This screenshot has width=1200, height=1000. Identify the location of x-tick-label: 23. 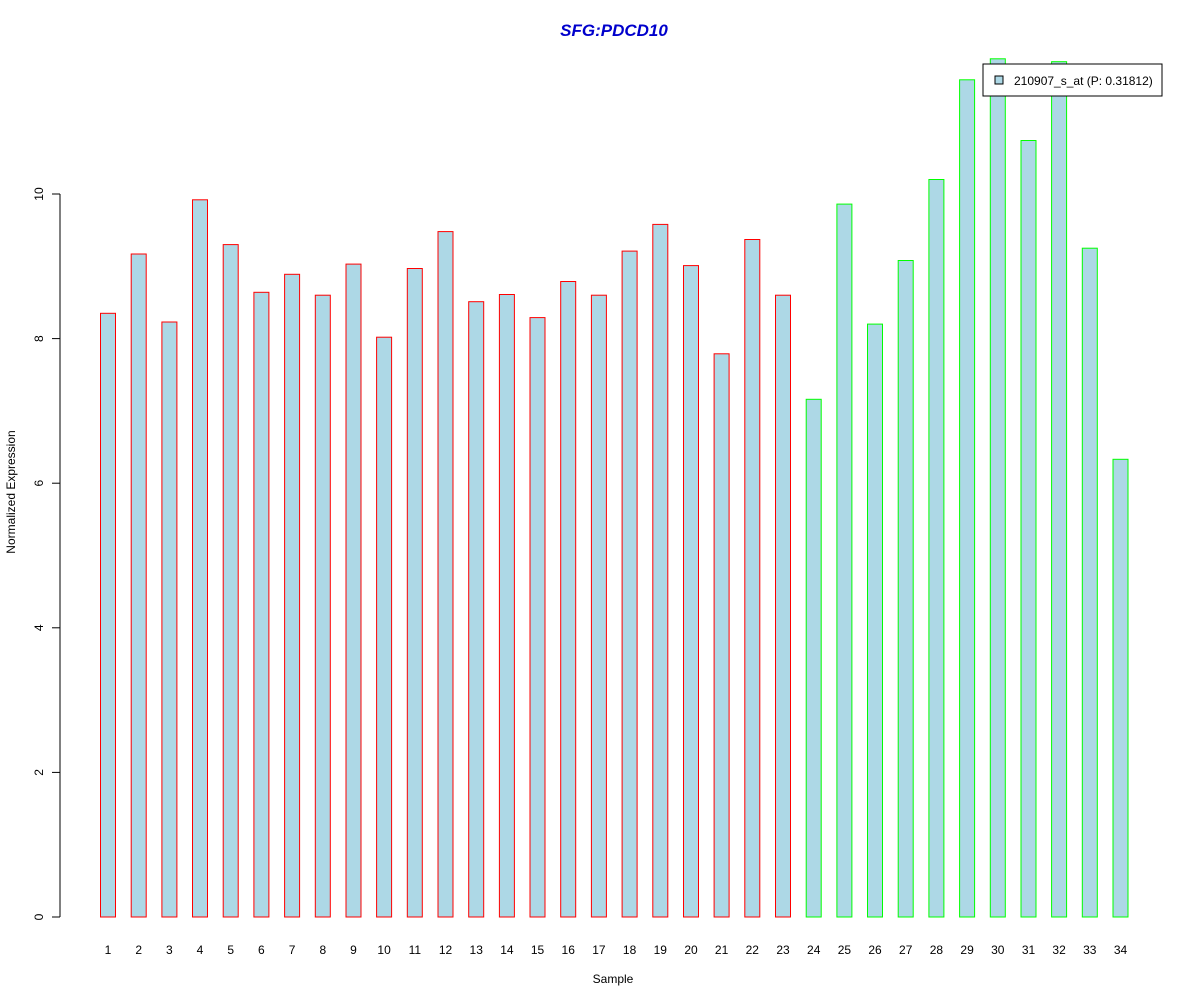
(783, 950).